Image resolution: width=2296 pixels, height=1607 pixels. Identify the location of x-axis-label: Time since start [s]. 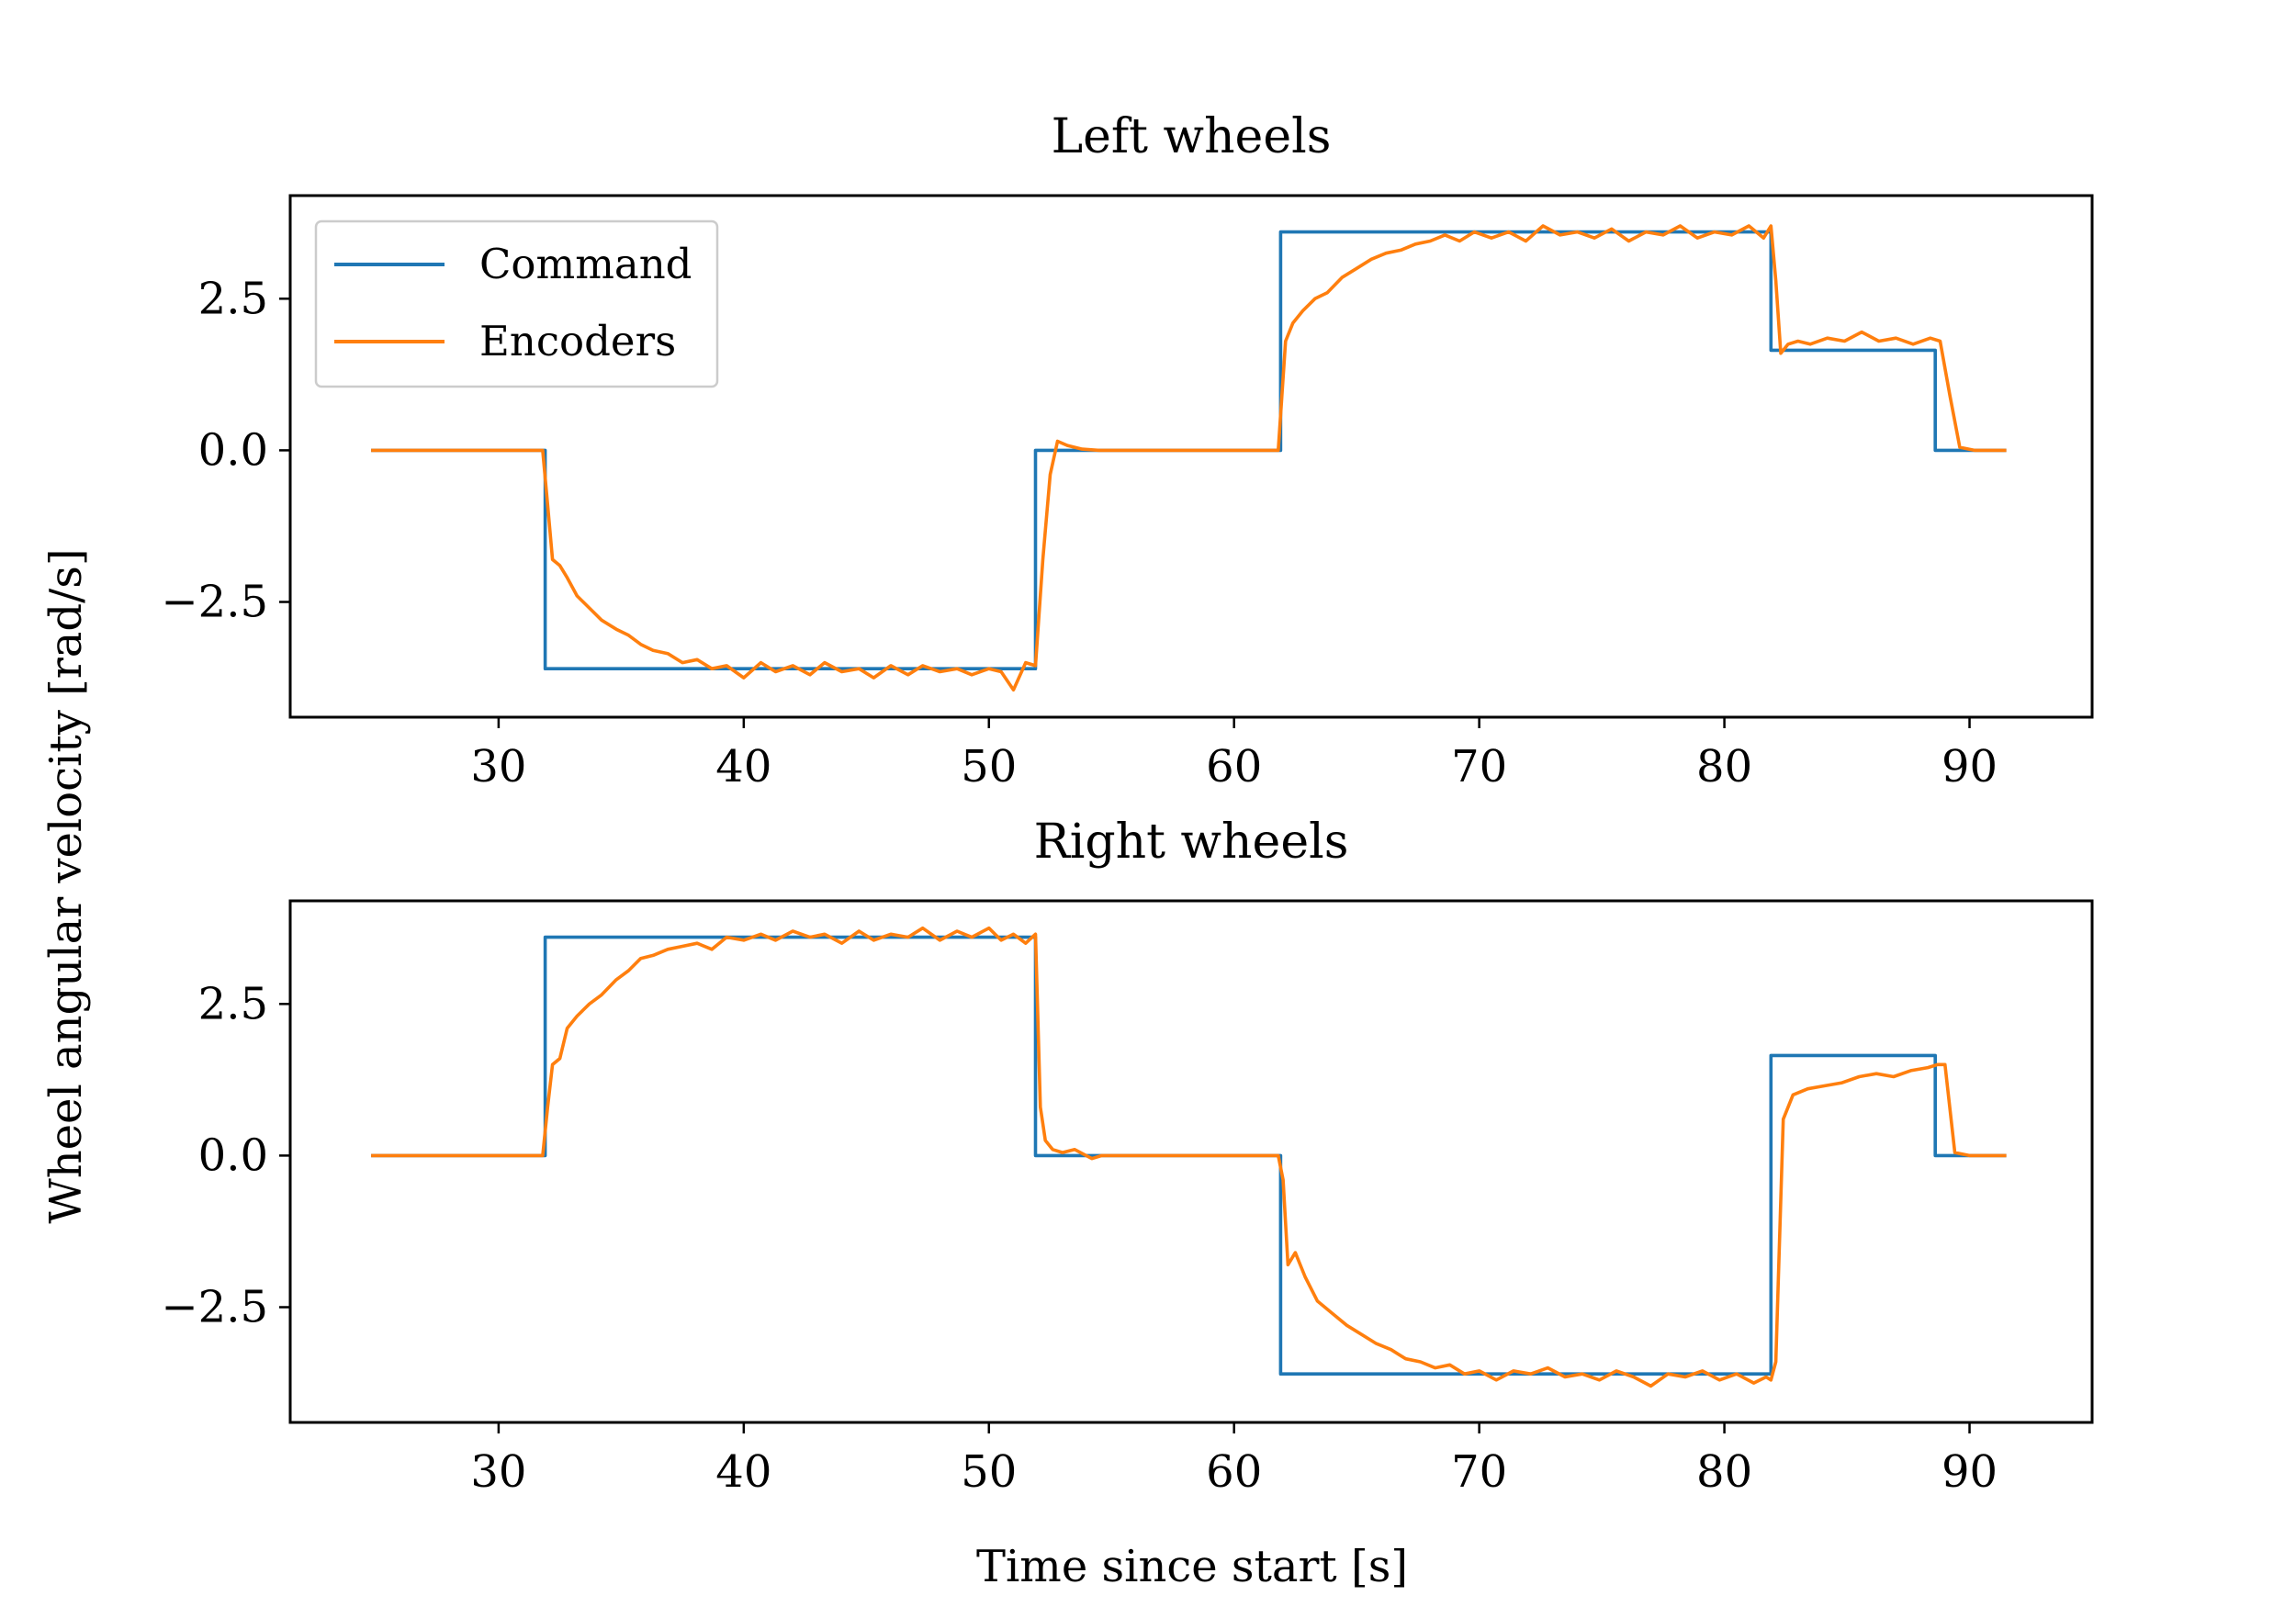
(1192, 1566).